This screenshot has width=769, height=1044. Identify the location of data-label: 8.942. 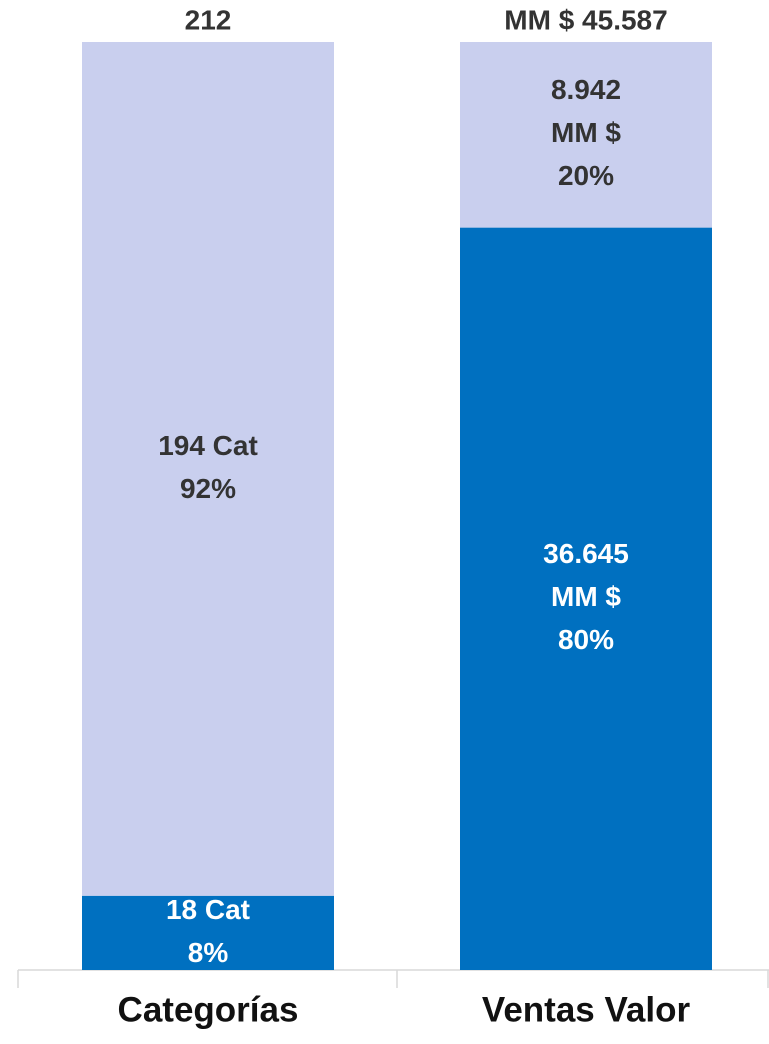
(586, 89).